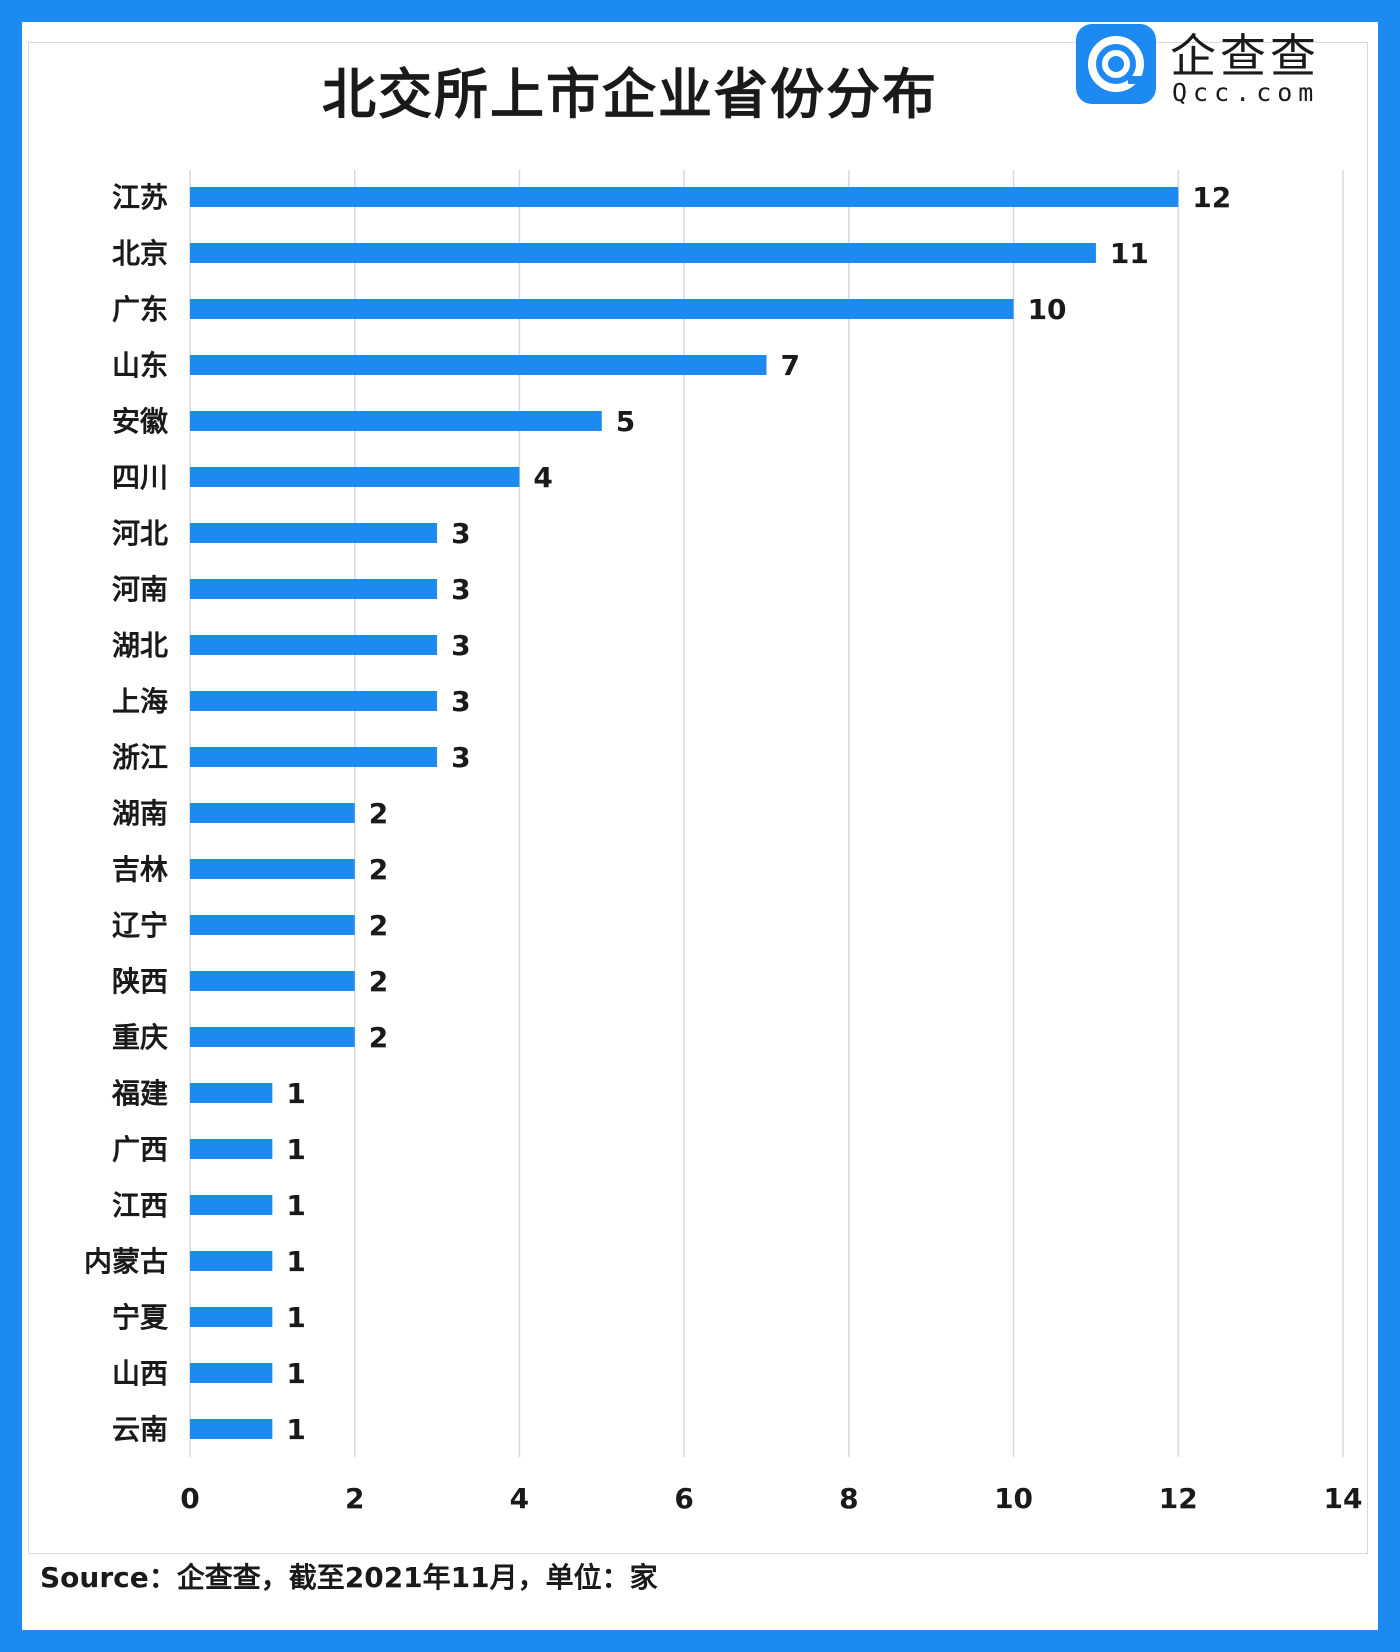 Image resolution: width=1400 pixels, height=1652 pixels. I want to click on category-label: 重庆, so click(140, 1037).